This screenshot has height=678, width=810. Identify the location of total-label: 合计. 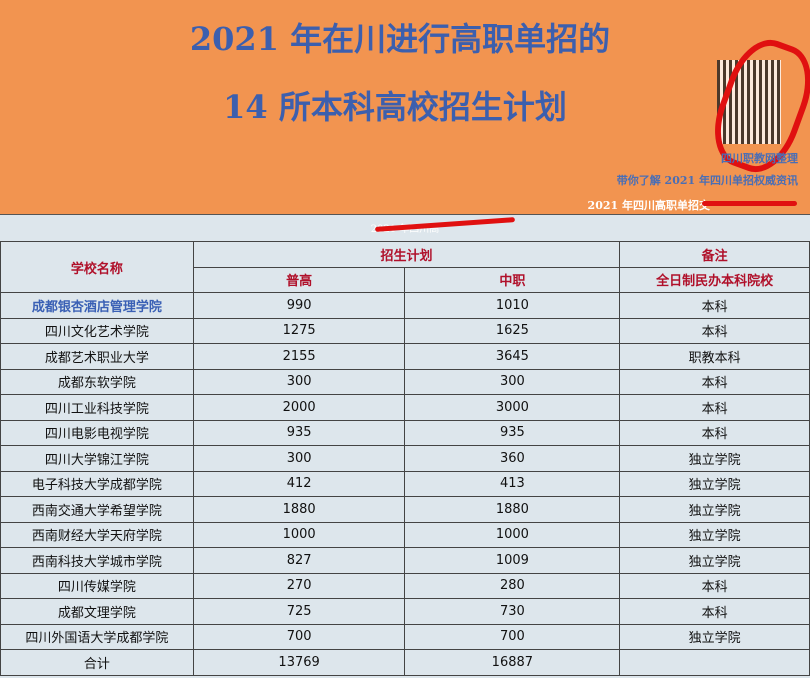
(97, 662).